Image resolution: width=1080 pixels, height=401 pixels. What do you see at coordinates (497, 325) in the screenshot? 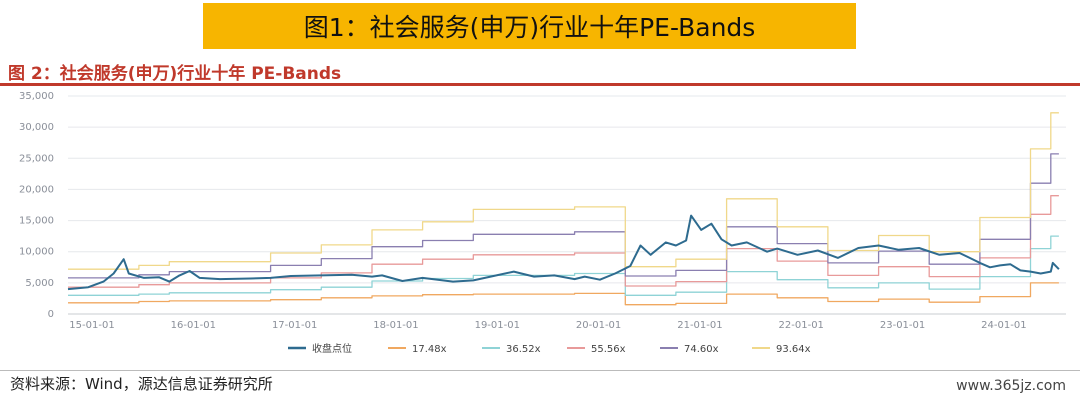
I see `x-tick-label: 19-01-01` at bounding box center [497, 325].